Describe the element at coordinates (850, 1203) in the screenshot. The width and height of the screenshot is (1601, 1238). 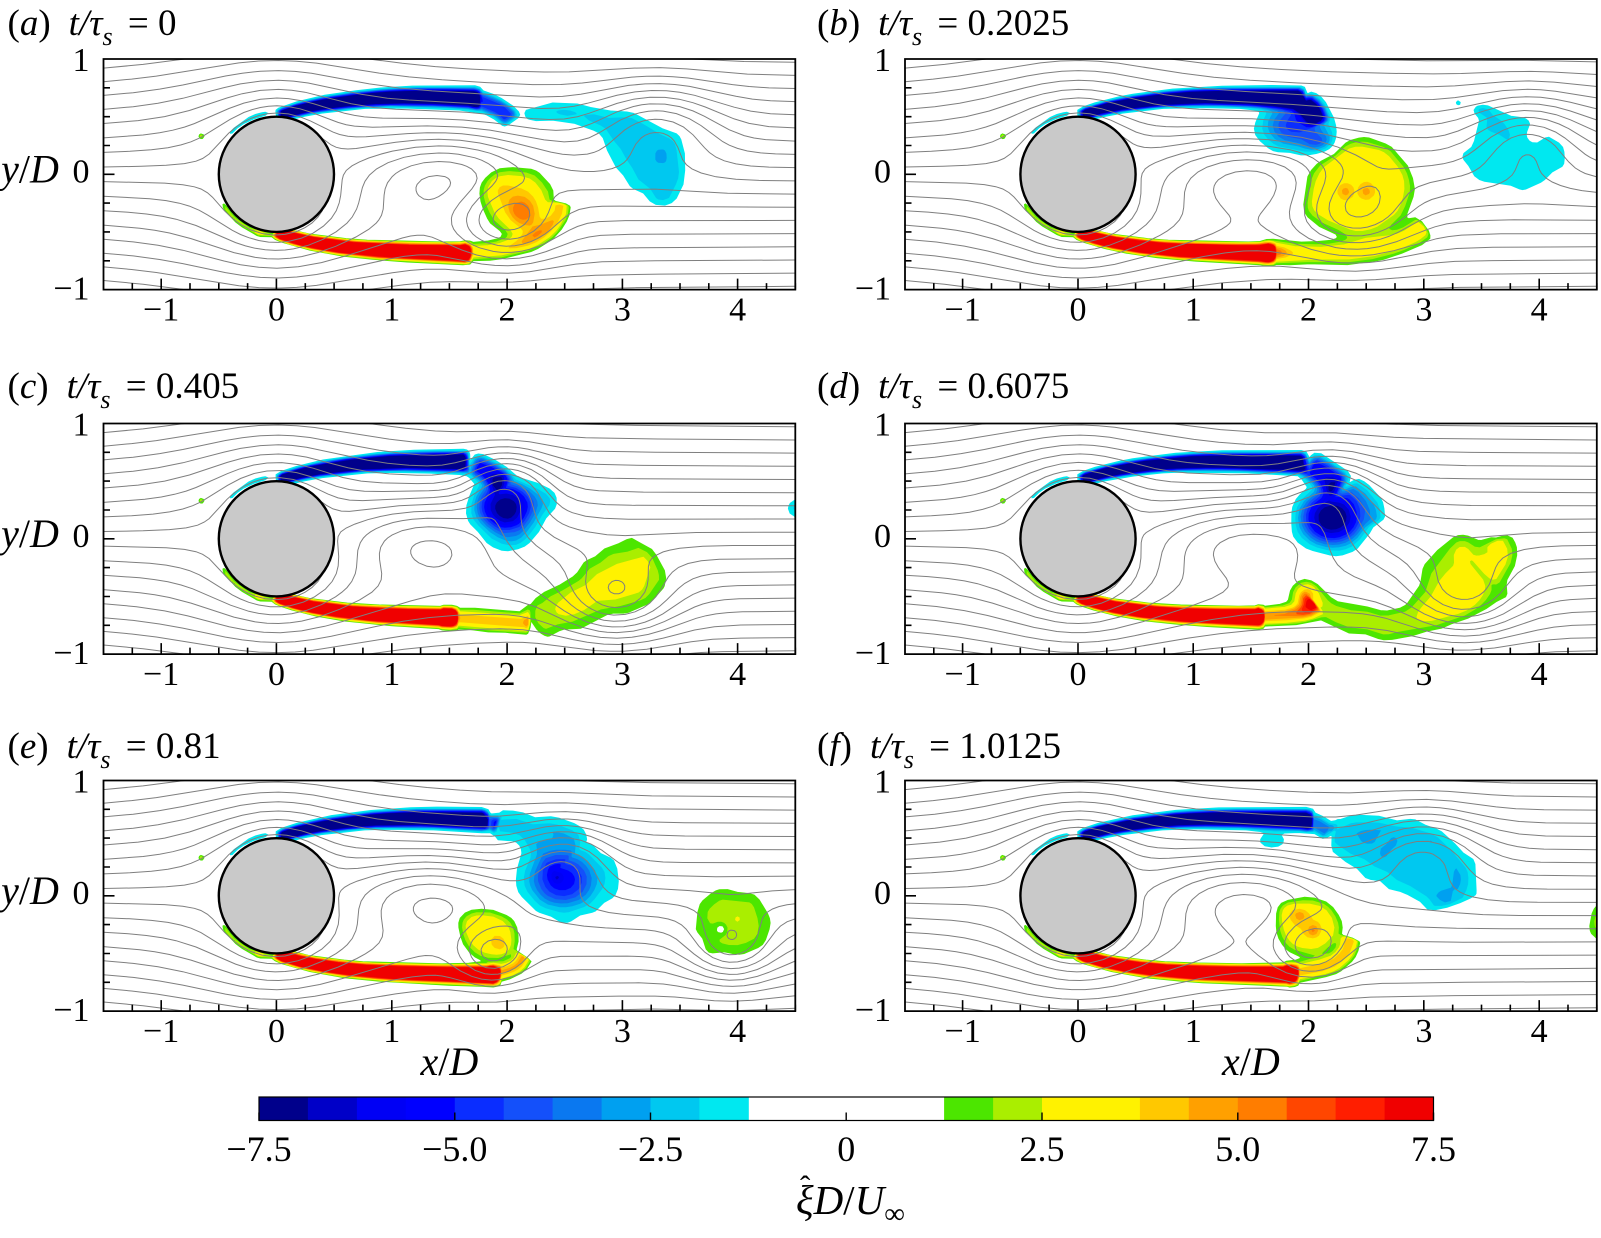
I see `svg-text: ξD/U∞` at that location.